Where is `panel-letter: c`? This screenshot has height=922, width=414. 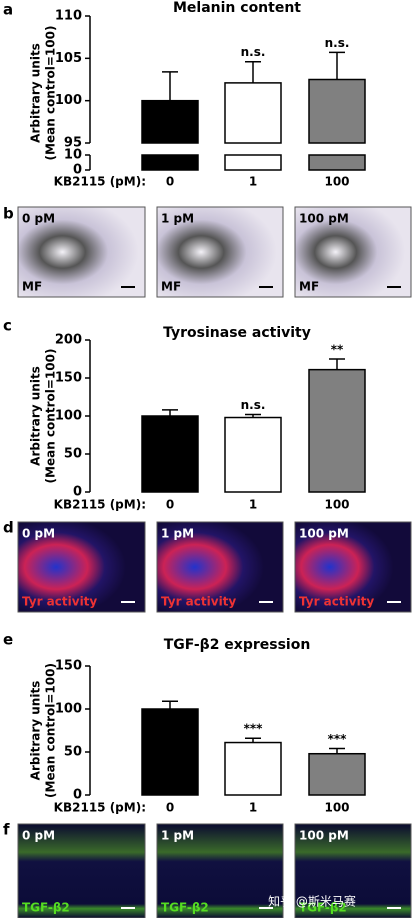
panel-letter: c is located at coordinates (7, 326).